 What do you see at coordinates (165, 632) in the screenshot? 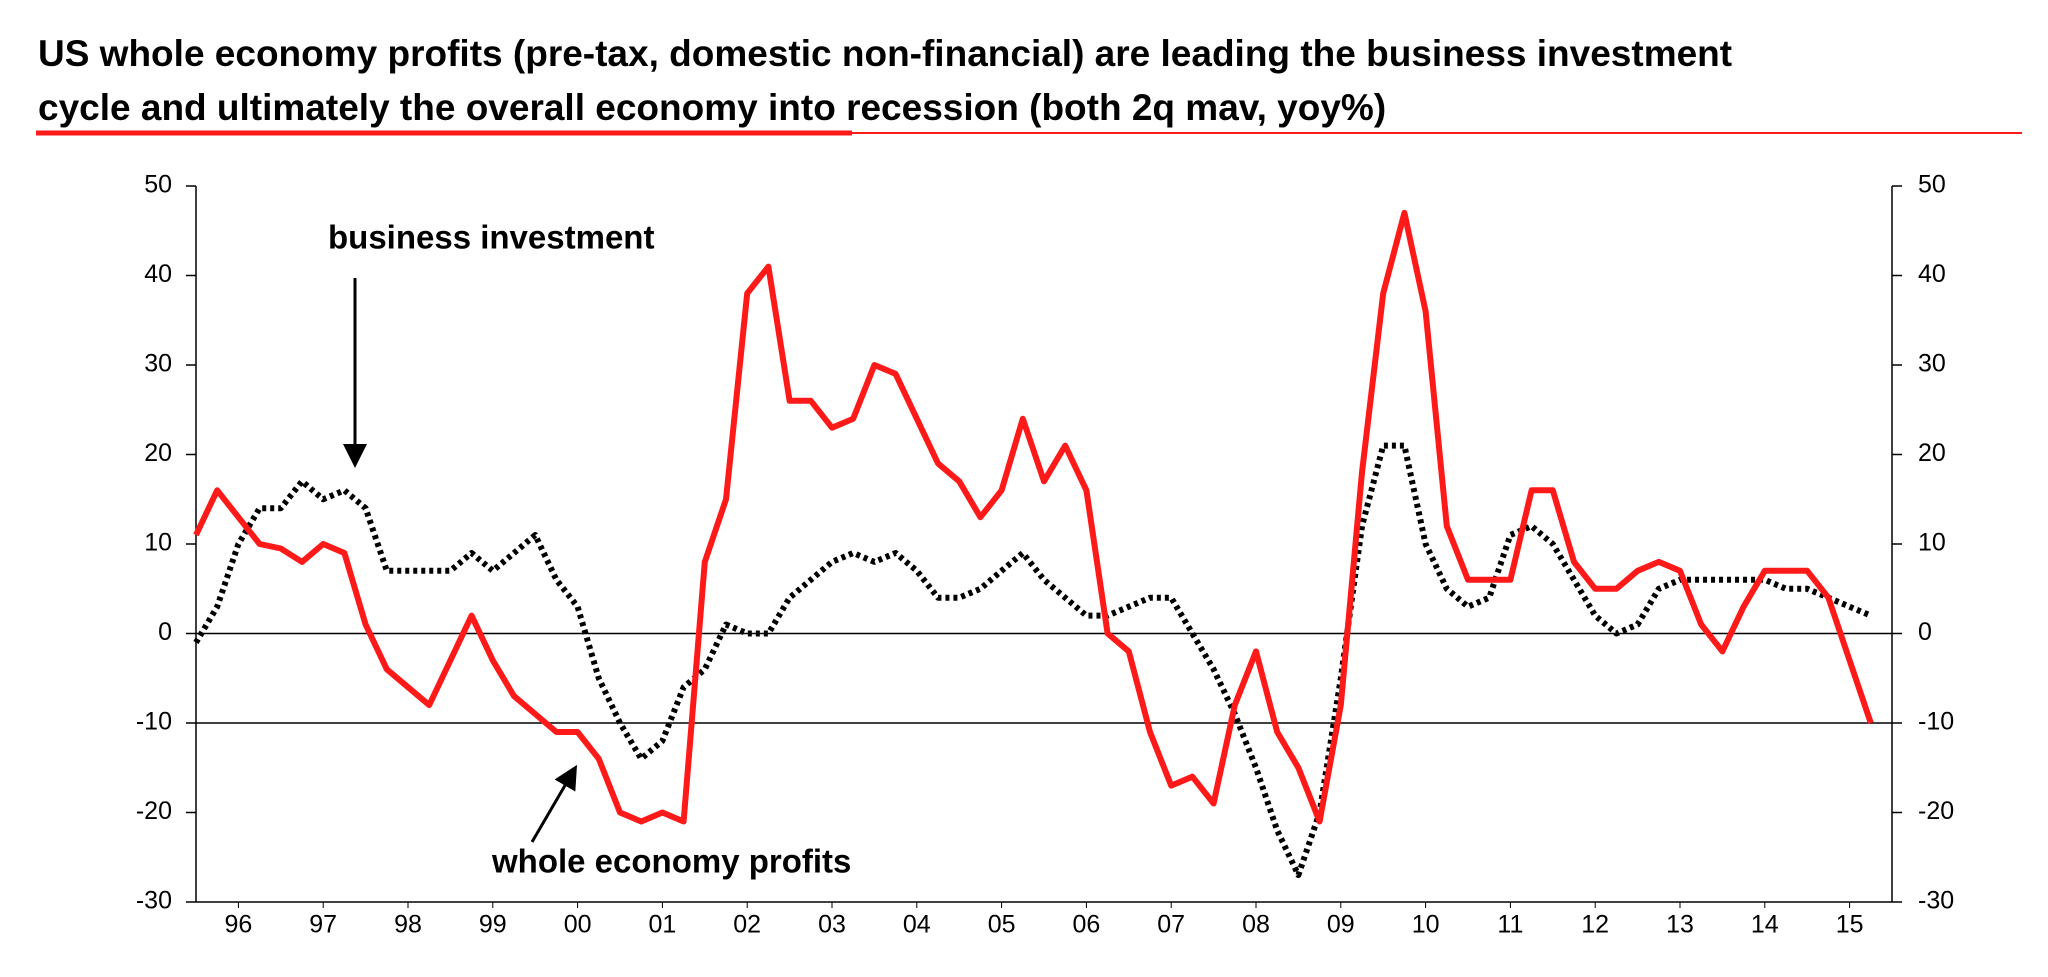
I see `y-tick-label: 0` at bounding box center [165, 632].